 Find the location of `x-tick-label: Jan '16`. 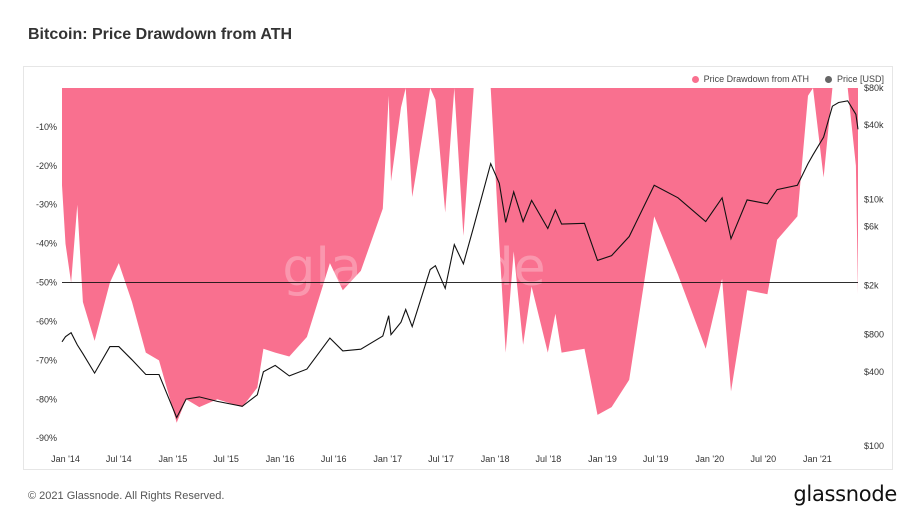

x-tick-label: Jan '16 is located at coordinates (280, 459).